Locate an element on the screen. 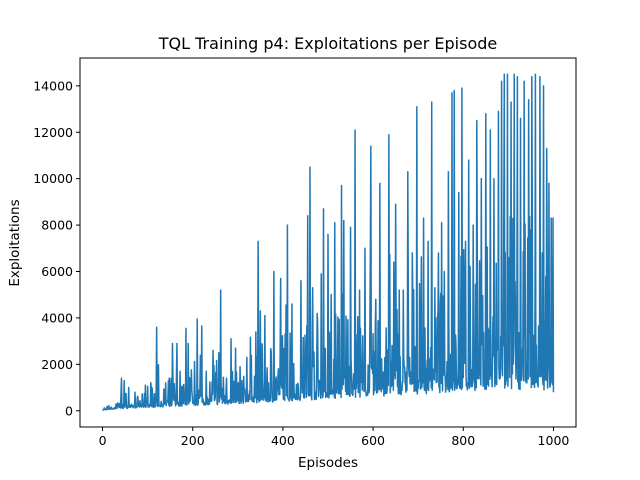  x-axis-label: Episodes is located at coordinates (328, 463).